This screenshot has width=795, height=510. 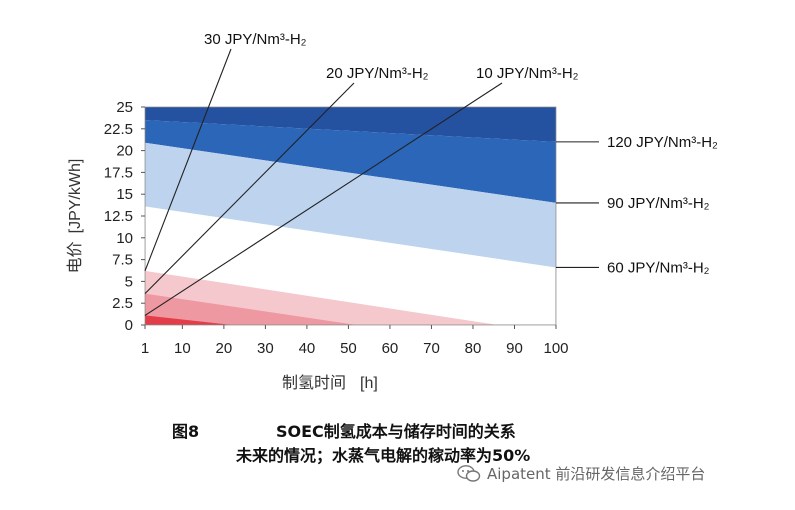 What do you see at coordinates (314, 383) in the screenshot?
I see `x-axis-label: 制氢时间` at bounding box center [314, 383].